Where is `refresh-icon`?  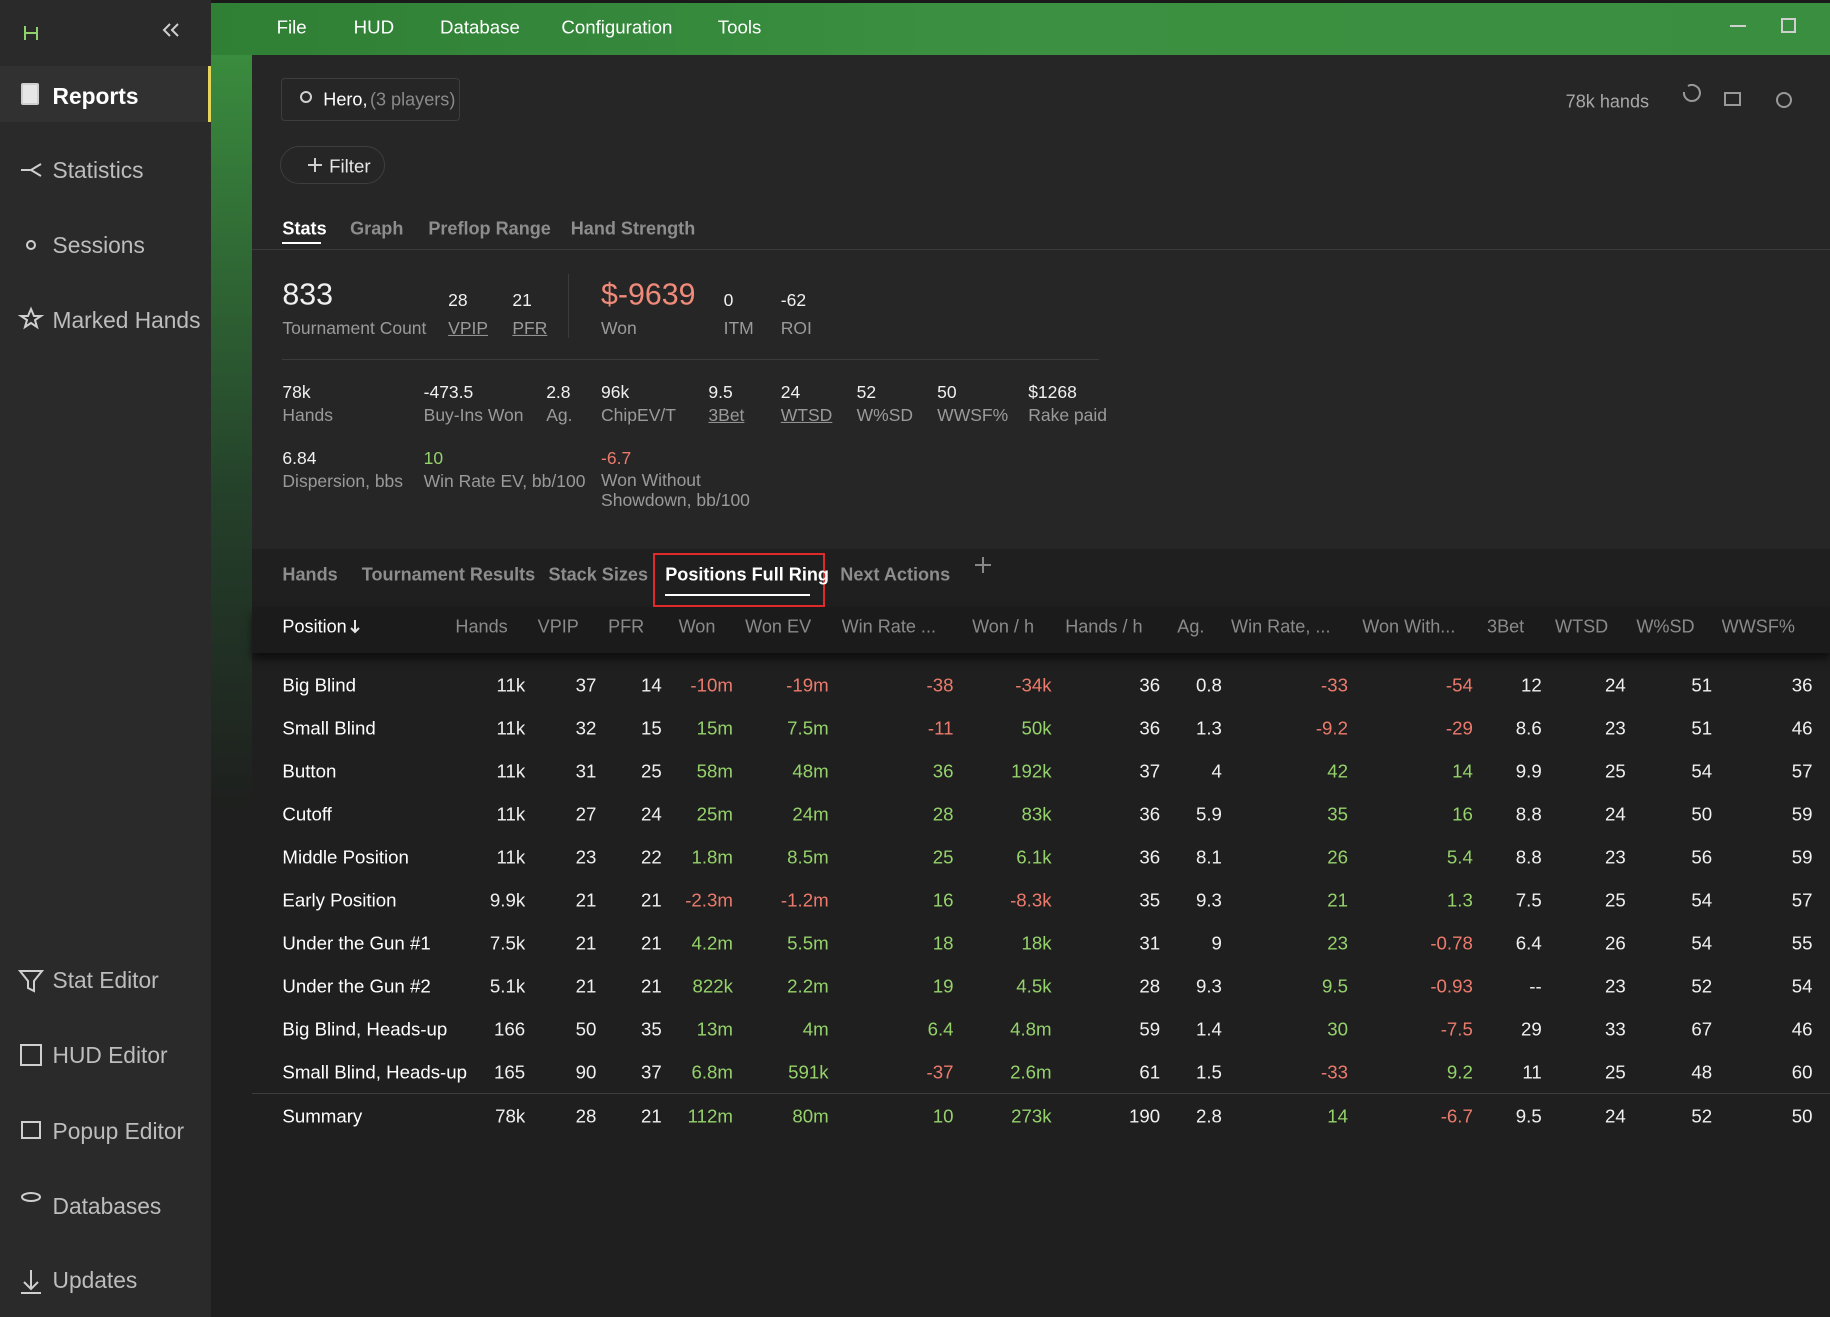 refresh-icon is located at coordinates (1691, 92).